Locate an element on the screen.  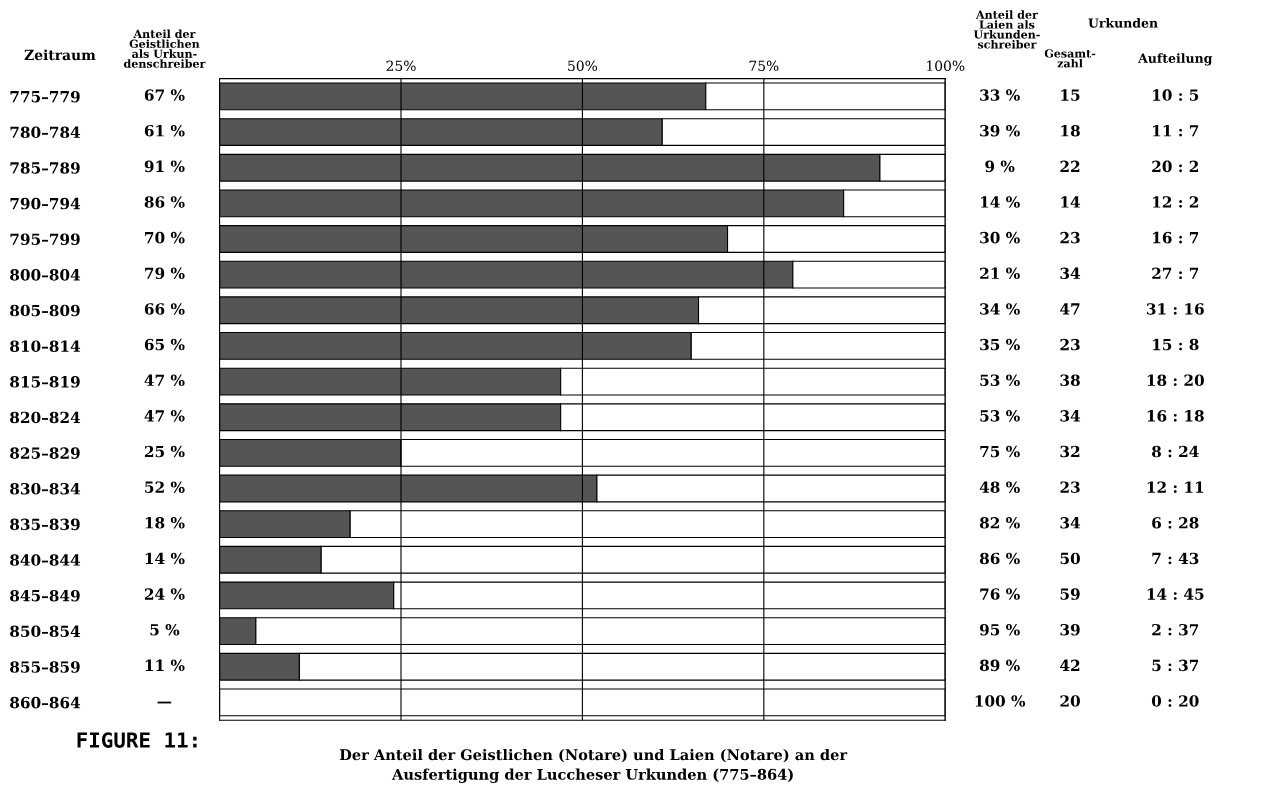
data-label: 66 % is located at coordinates (164, 309).